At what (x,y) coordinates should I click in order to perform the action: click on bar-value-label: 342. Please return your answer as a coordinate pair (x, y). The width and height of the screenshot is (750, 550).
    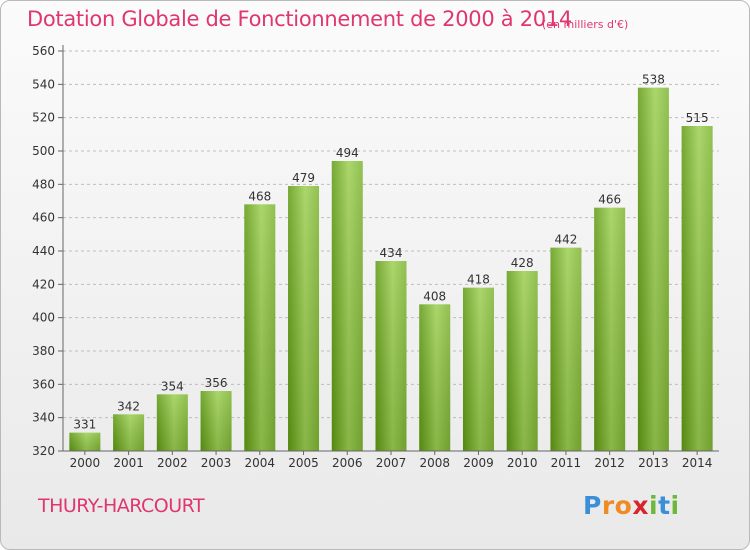
    Looking at the image, I should click on (128, 406).